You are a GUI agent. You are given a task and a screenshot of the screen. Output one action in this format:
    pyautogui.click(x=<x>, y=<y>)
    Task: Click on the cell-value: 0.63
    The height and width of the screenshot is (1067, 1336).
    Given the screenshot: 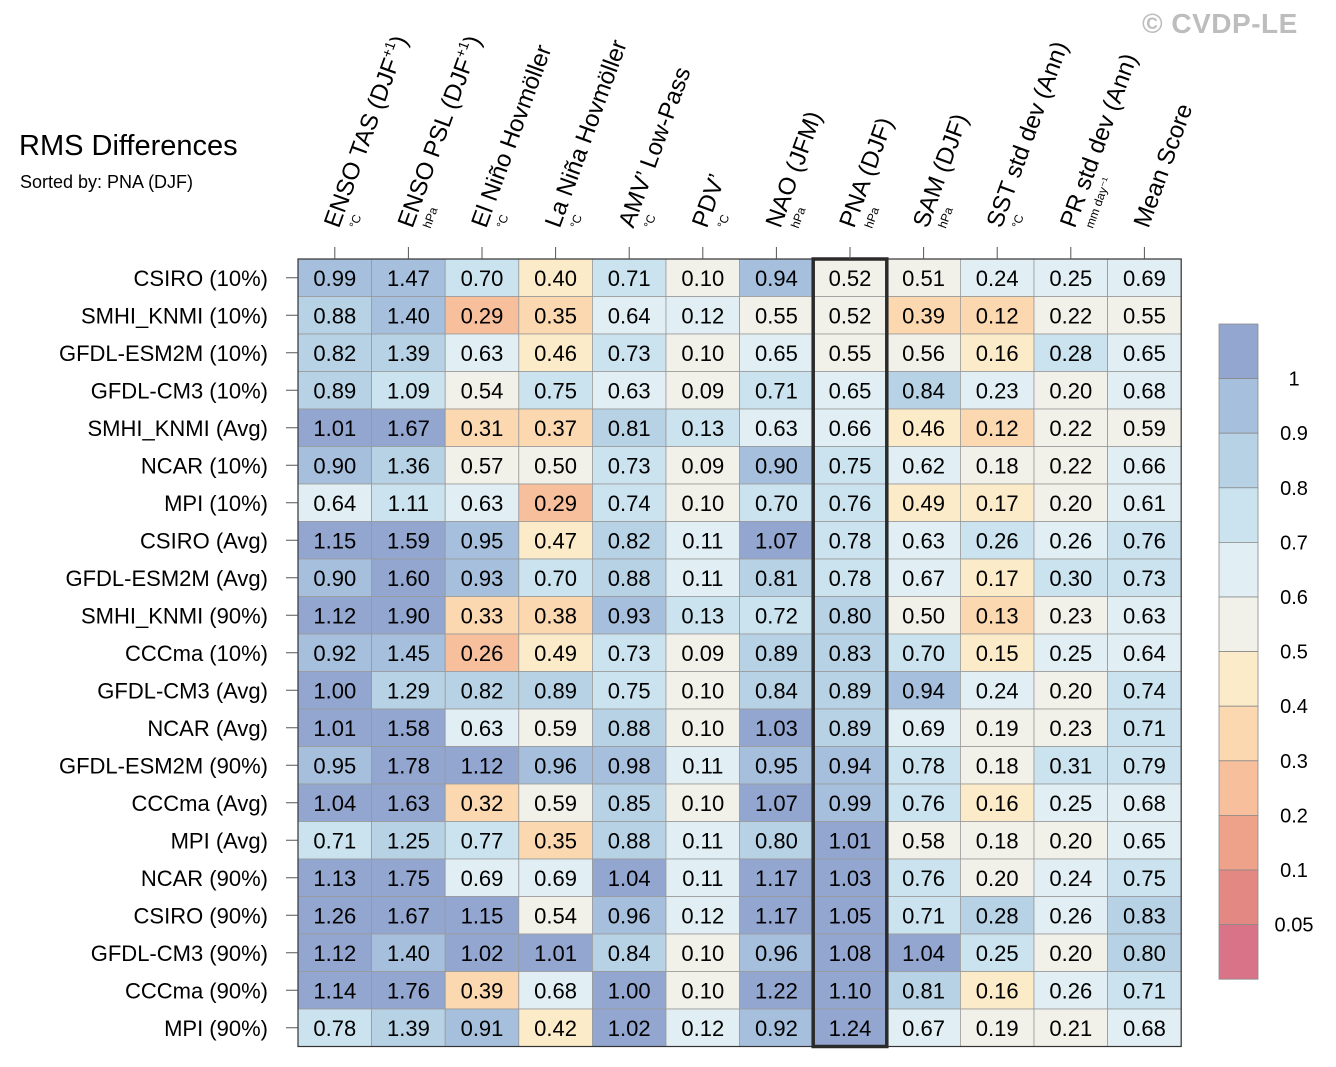 What is the action you would take?
    pyautogui.click(x=776, y=428)
    